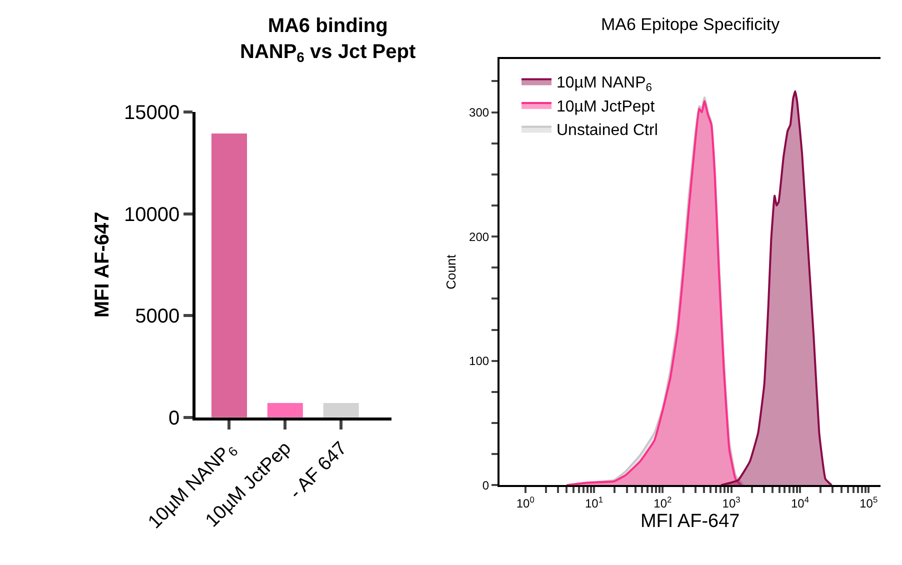 The width and height of the screenshot is (902, 565). Describe the element at coordinates (328, 40) in the screenshot. I see `chart-title: MA6 binding NANP$_{6}$ vs Jct Pept` at that location.